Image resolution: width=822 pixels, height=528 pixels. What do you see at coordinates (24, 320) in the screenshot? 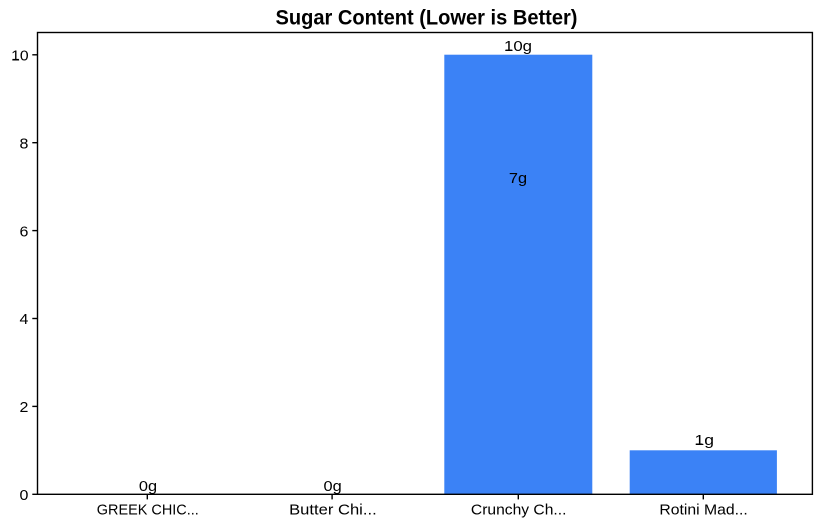
I see `svg-text: 4` at bounding box center [24, 320].